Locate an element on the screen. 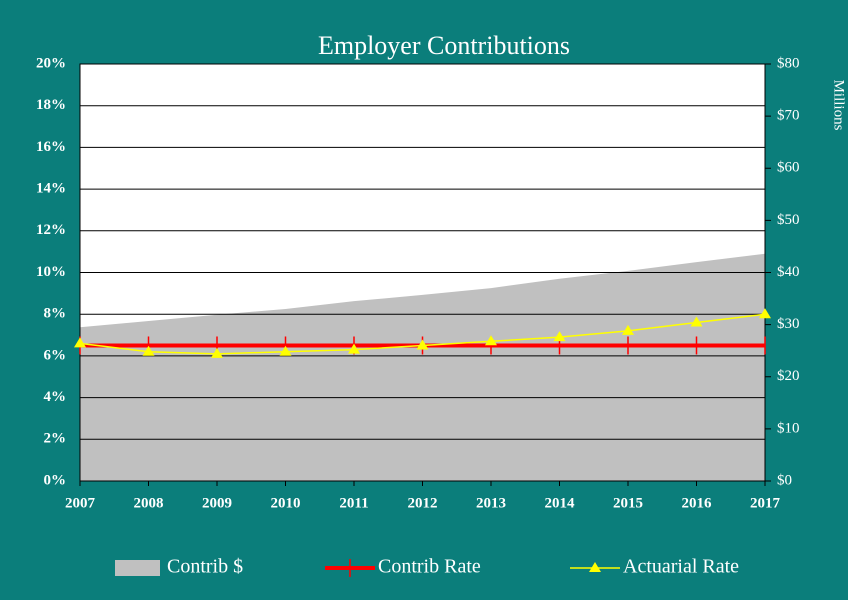  x-tick-label: 2012 is located at coordinates (423, 503).